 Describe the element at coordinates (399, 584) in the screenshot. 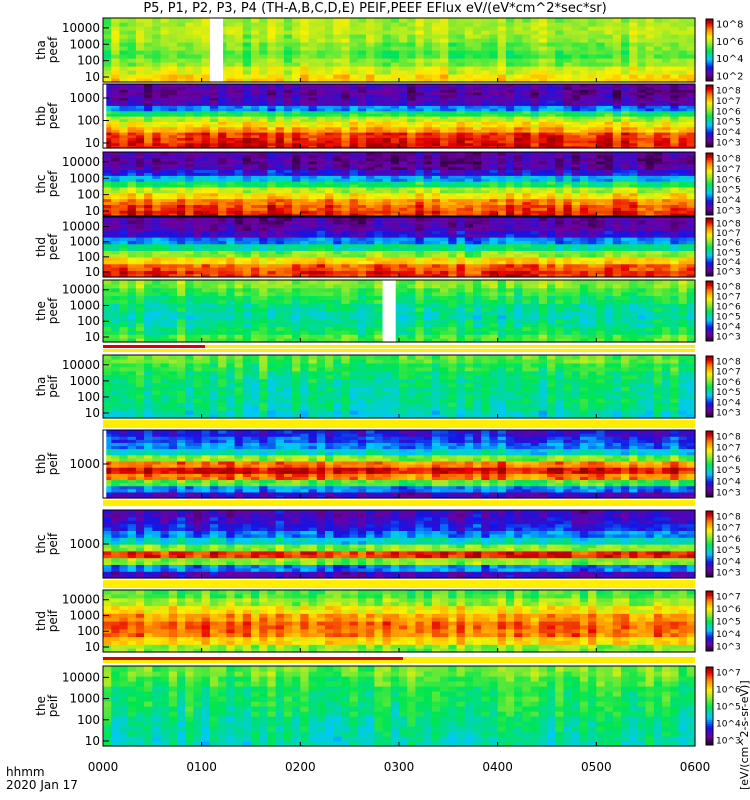

I see `status-bar` at that location.